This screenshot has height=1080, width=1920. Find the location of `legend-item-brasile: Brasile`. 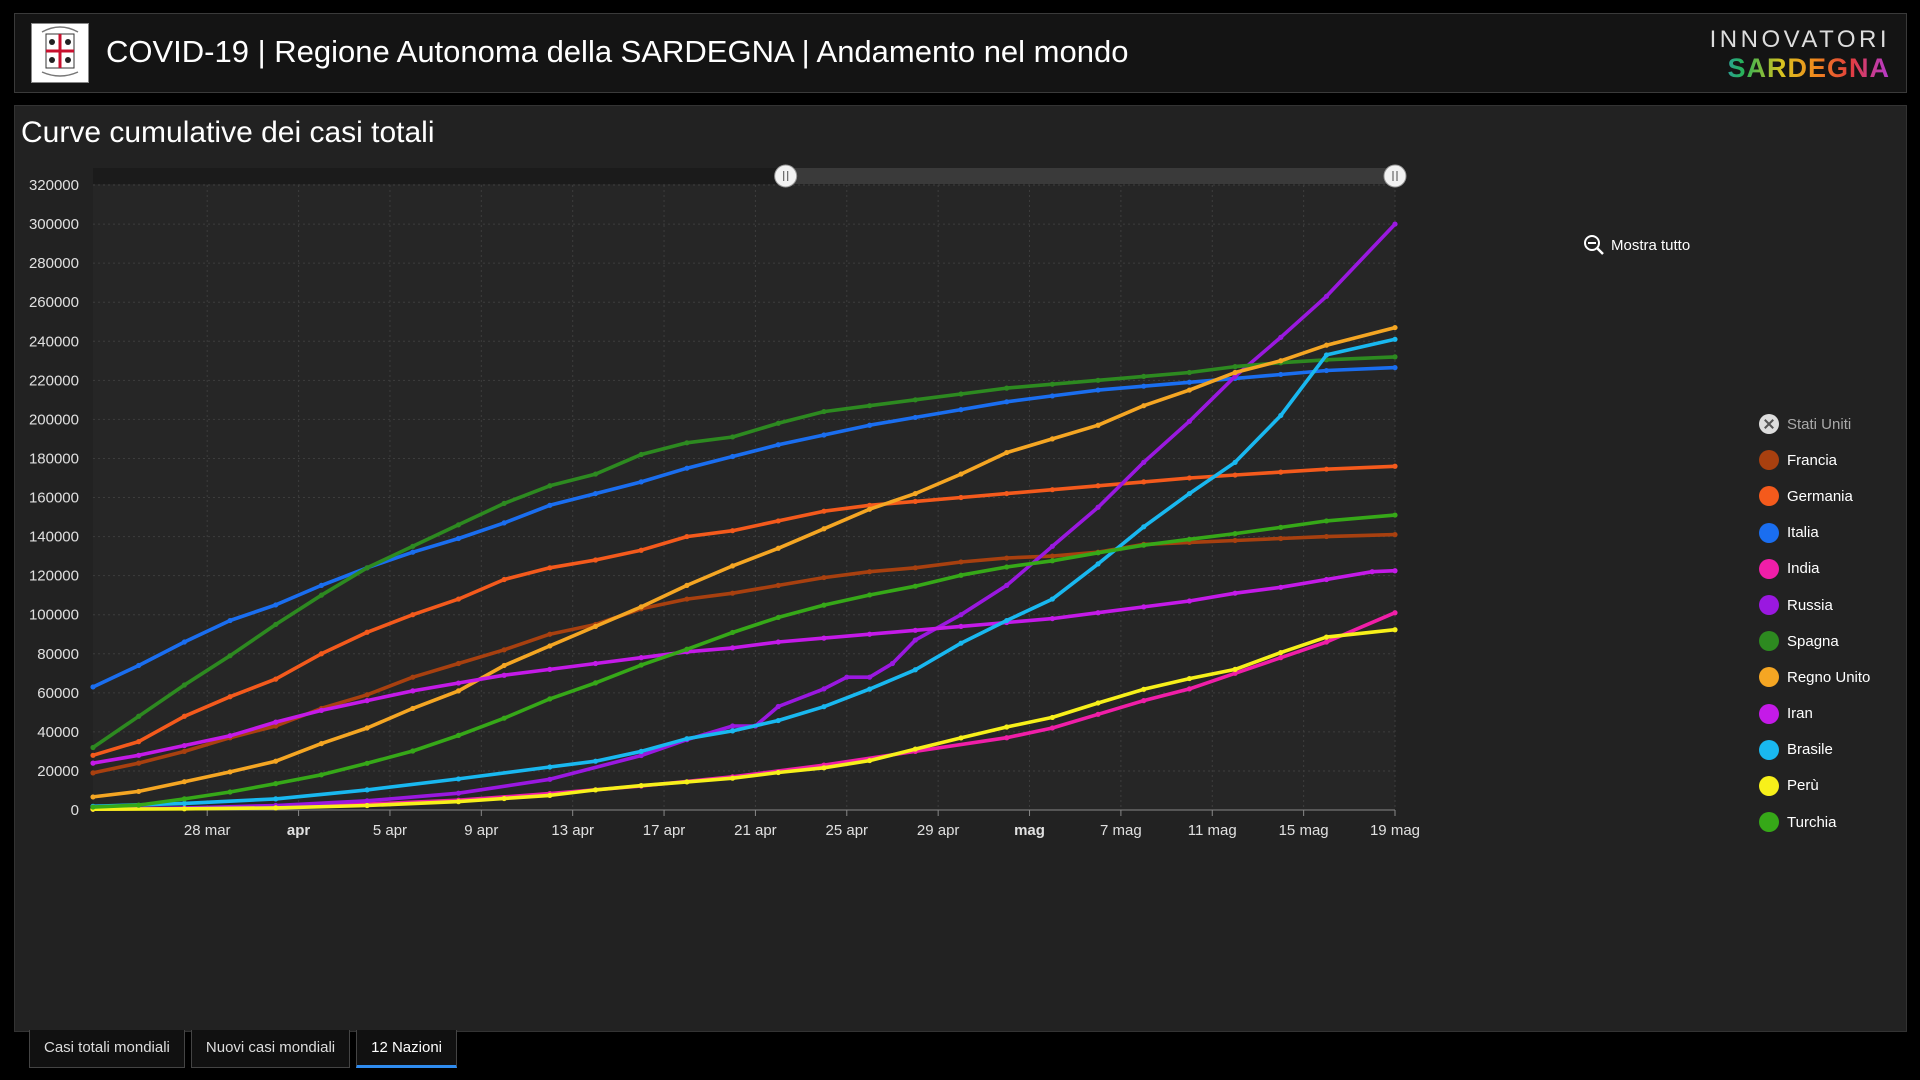

legend-item-brasile: Brasile is located at coordinates (1814, 750).